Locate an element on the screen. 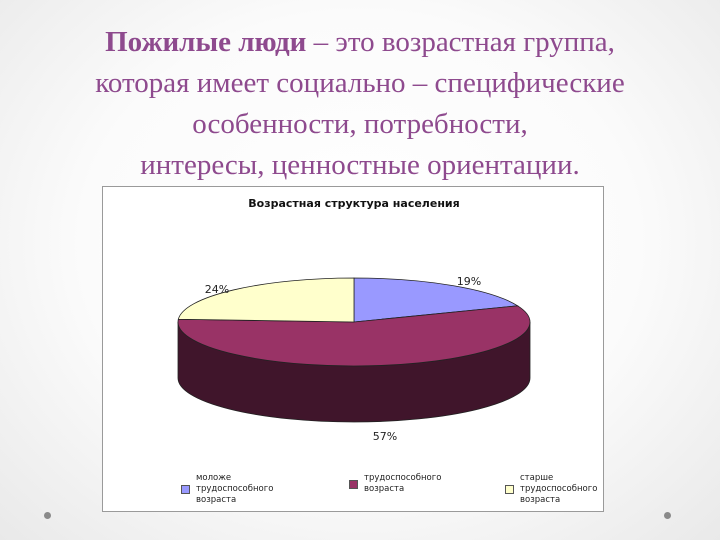  heading-line-1: Пожилые люди – это возрастная группа, is located at coordinates (360, 42).